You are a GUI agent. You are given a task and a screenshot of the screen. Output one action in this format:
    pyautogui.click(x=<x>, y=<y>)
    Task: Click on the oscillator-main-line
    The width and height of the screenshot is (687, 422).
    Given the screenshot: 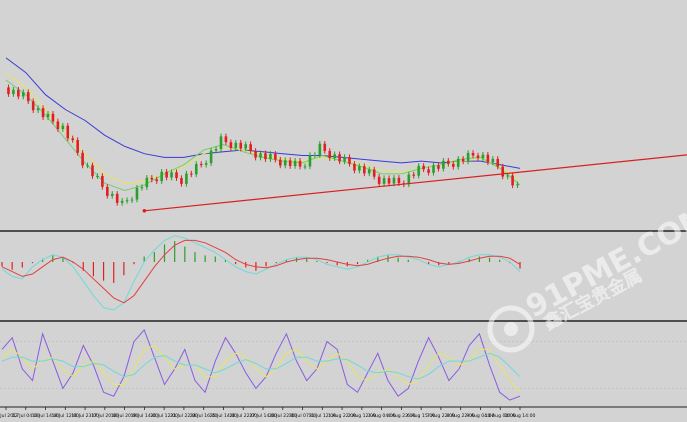 What is the action you would take?
    pyautogui.click(x=261, y=271)
    